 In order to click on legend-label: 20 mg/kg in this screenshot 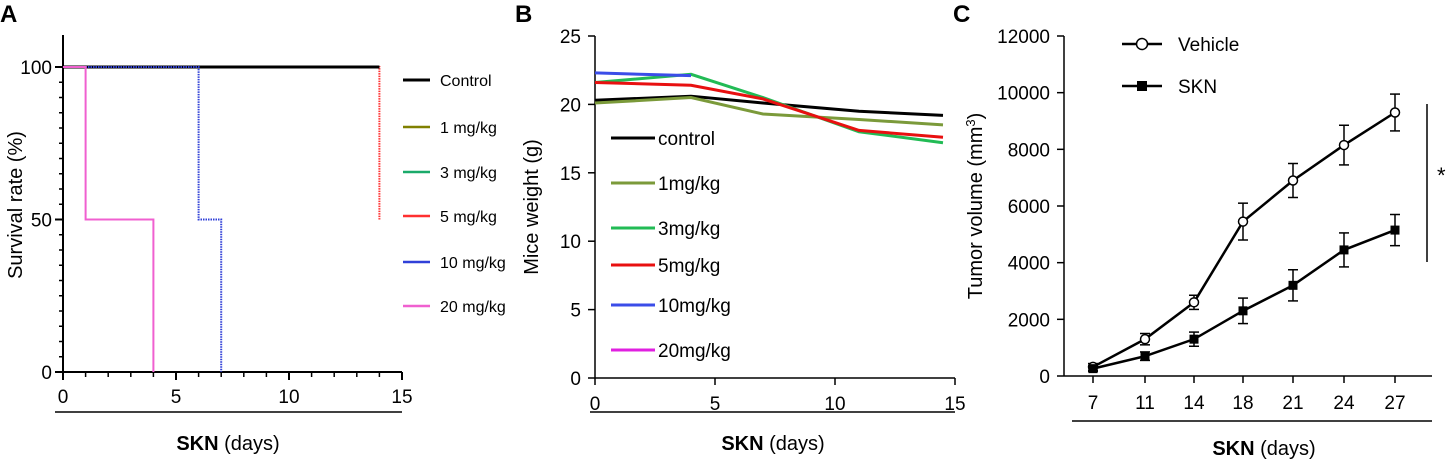, I will do `click(473, 307)`.